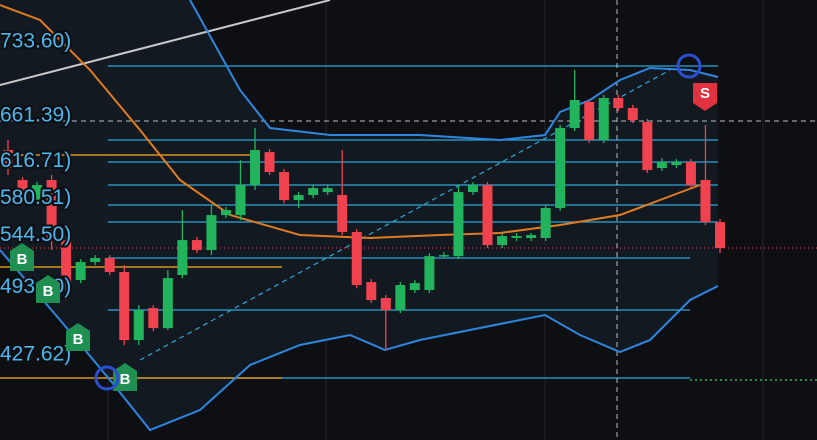  What do you see at coordinates (35, 114) in the screenshot?
I see `level-label: 661.39)` at bounding box center [35, 114].